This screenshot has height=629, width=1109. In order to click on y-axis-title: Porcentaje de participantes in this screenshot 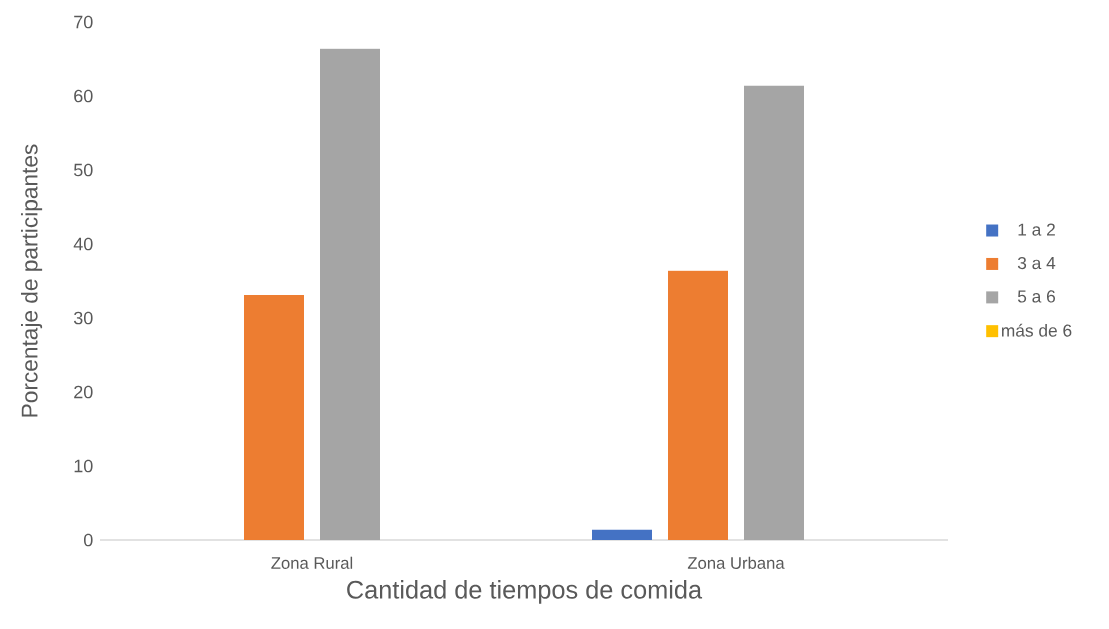, I will do `click(32, 280)`.